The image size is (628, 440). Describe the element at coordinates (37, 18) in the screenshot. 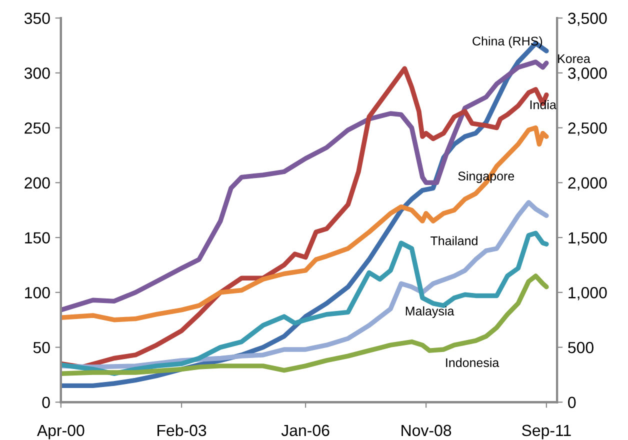

I see `y-tick-label: 350` at that location.